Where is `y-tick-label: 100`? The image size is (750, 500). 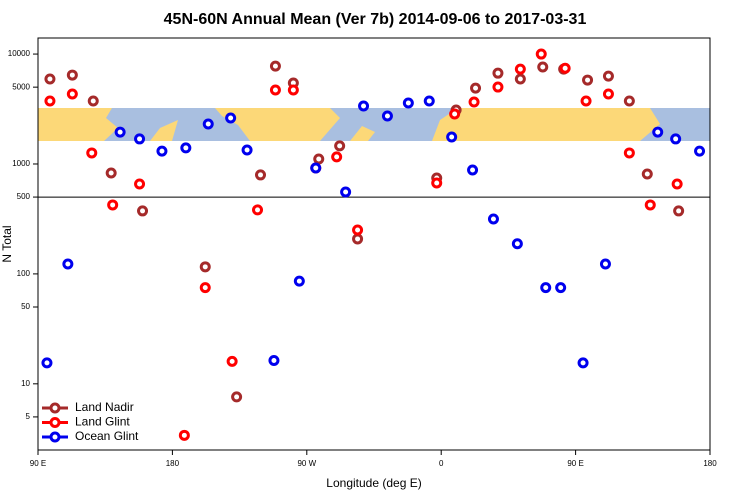 y-tick-label: 100 is located at coordinates (24, 273).